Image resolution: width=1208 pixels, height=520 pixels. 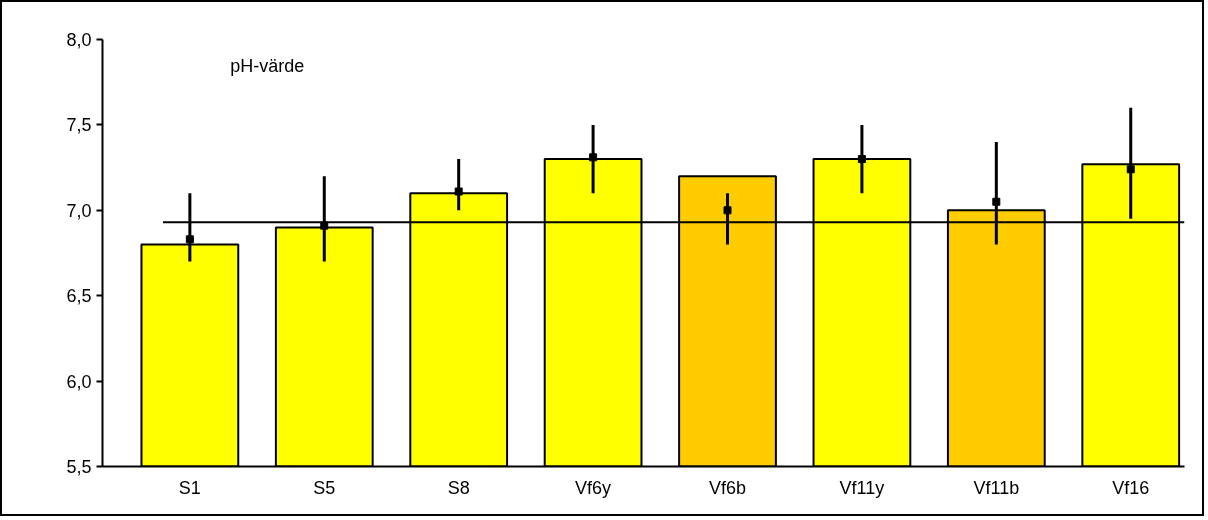 What do you see at coordinates (79, 40) in the screenshot?
I see `y-tick-label: 8,0` at bounding box center [79, 40].